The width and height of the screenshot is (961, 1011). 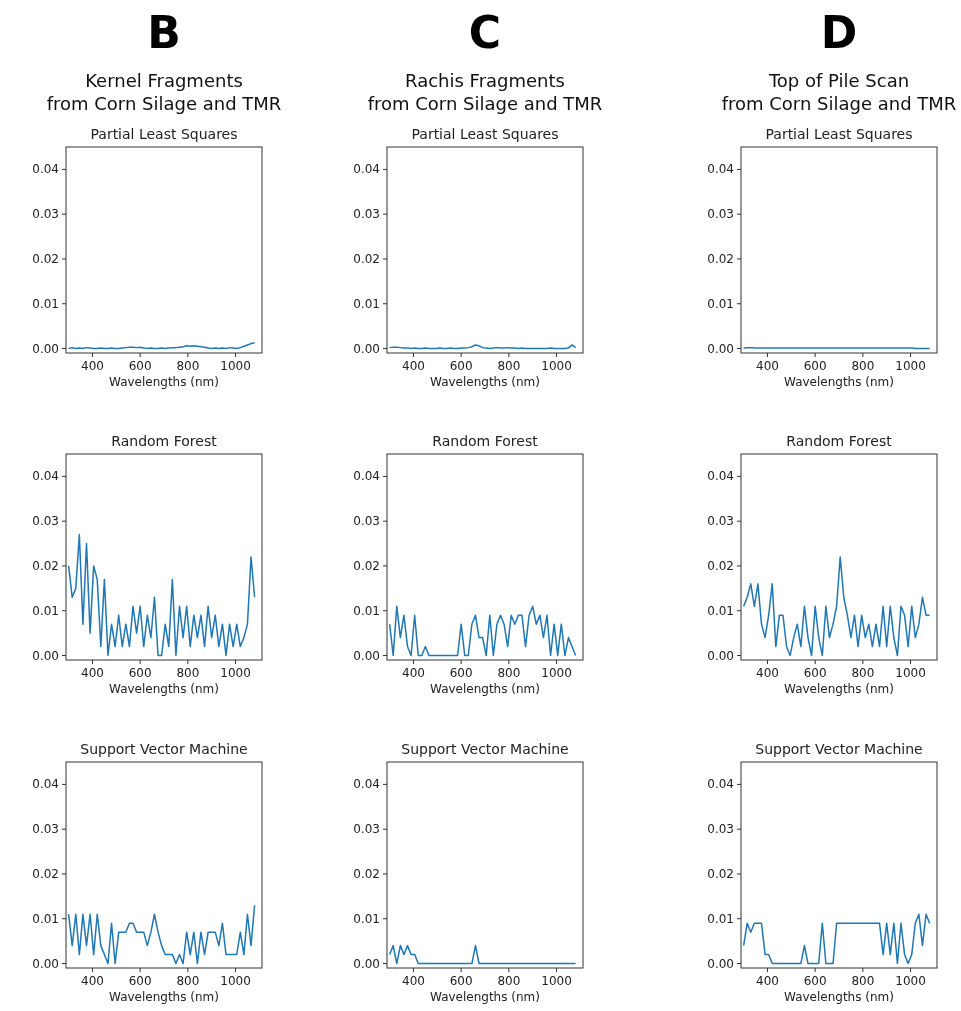 What do you see at coordinates (485, 92) in the screenshot?
I see `chart-title: Rachis Fragments from Corn Silage and TMR` at bounding box center [485, 92].